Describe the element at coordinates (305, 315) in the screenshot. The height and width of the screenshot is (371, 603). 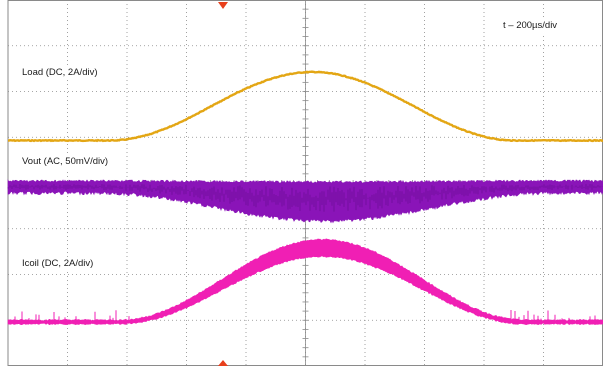
I see `trace-icoil-spikes` at that location.